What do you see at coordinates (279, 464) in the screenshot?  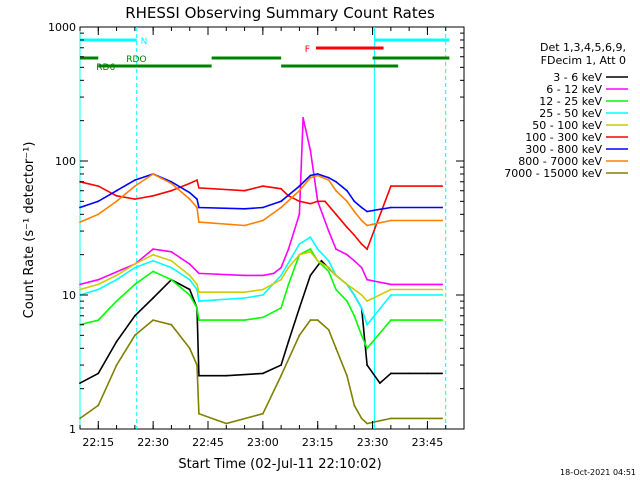 I see `x-axis-label: Start Time (02-Jul-11 22:10:02)` at bounding box center [279, 464].